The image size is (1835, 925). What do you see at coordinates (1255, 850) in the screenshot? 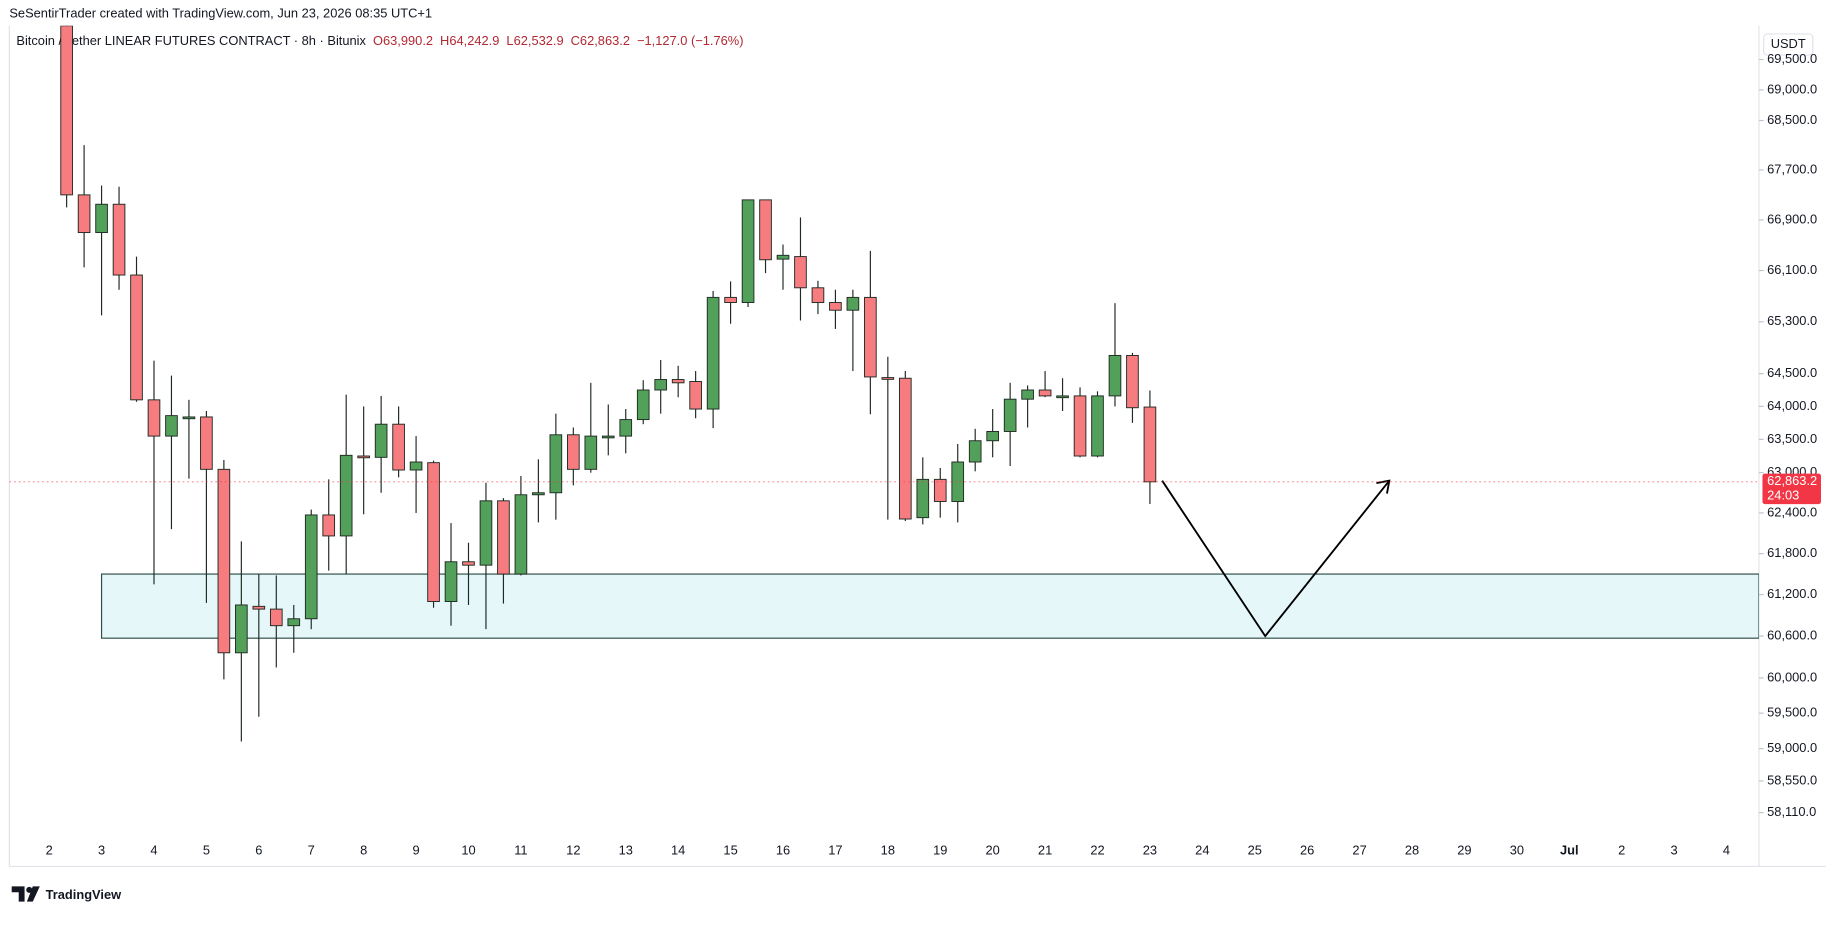
I see `x-tick-label: 25` at bounding box center [1255, 850].